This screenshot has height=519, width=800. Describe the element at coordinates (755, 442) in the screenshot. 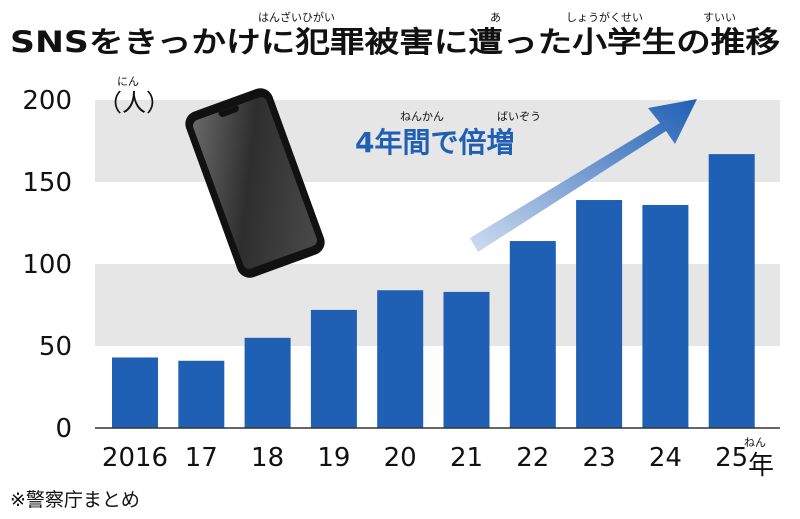

I see `year-suffix-ruby: ねん` at that location.